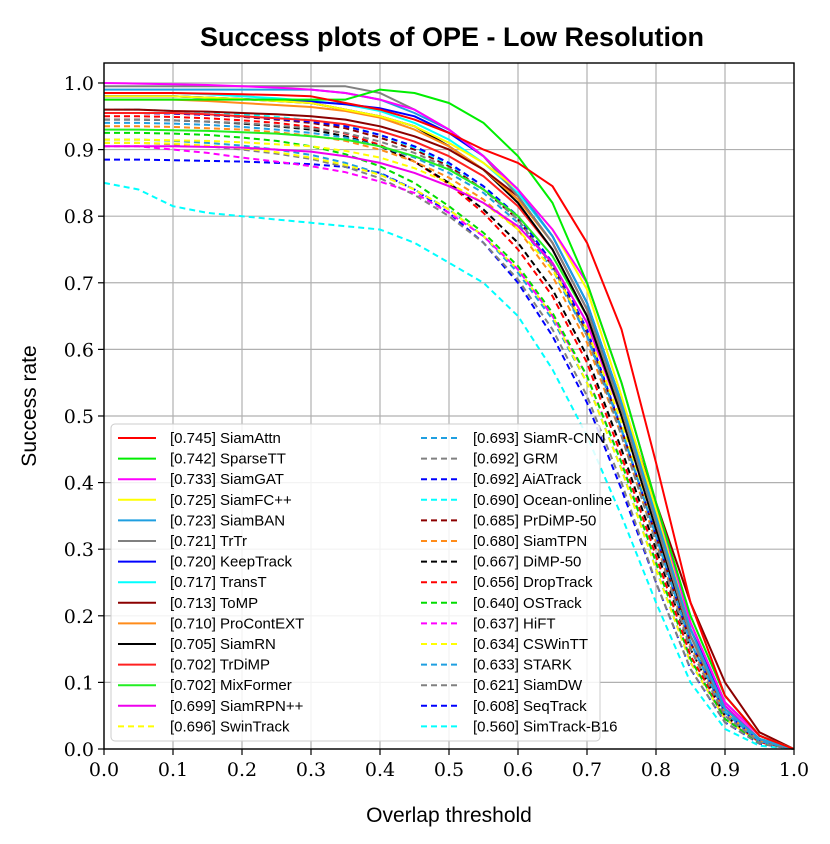 This screenshot has width=830, height=844. I want to click on legend-entry: [0.693] SiamR-CNN, so click(513, 438).